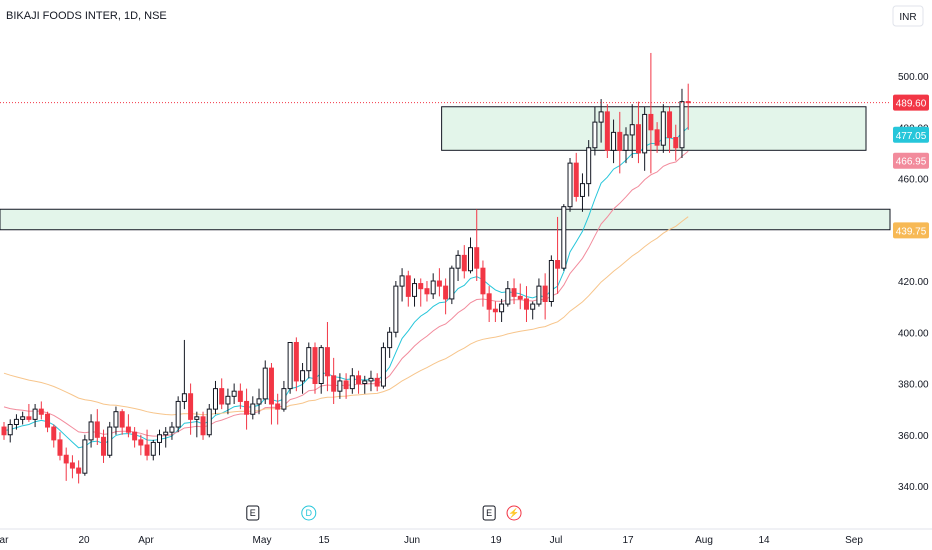 This screenshot has width=932, height=550. I want to click on time-axis: ar 20 Apr May 15 Jun 19 Jul 17 Aug 14 Sep, so click(431, 540).